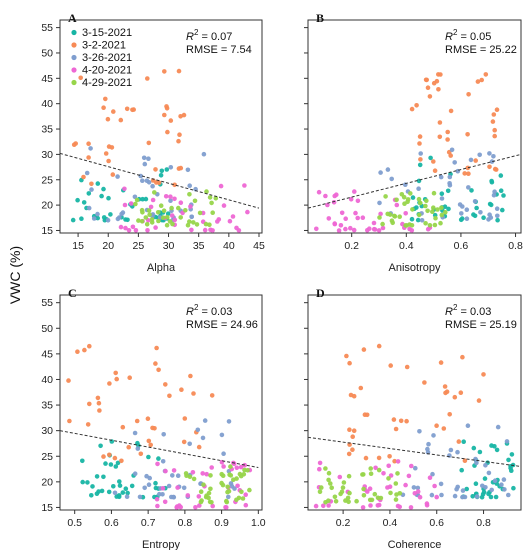  Describe the element at coordinates (111, 523) in the screenshot. I see `x-tick-label: 0.6` at that location.